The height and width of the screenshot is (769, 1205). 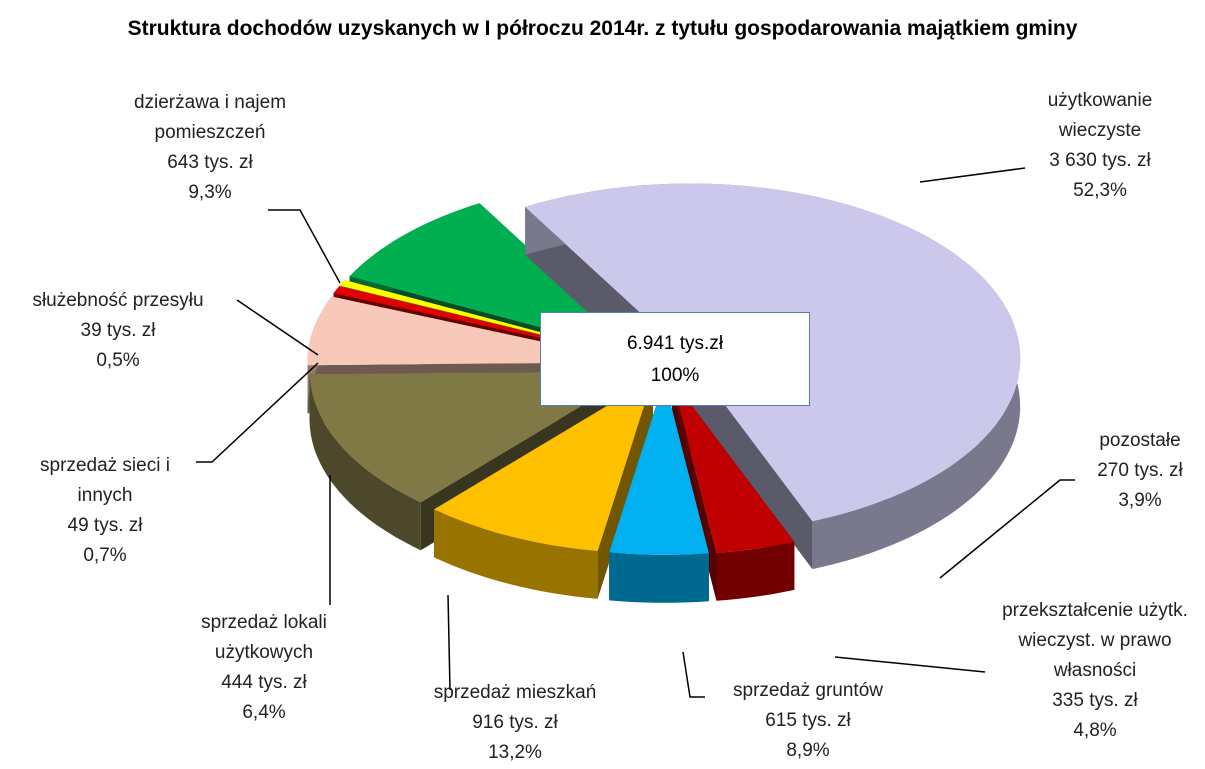 What do you see at coordinates (264, 712) in the screenshot?
I see `percent-label: 6,4%` at bounding box center [264, 712].